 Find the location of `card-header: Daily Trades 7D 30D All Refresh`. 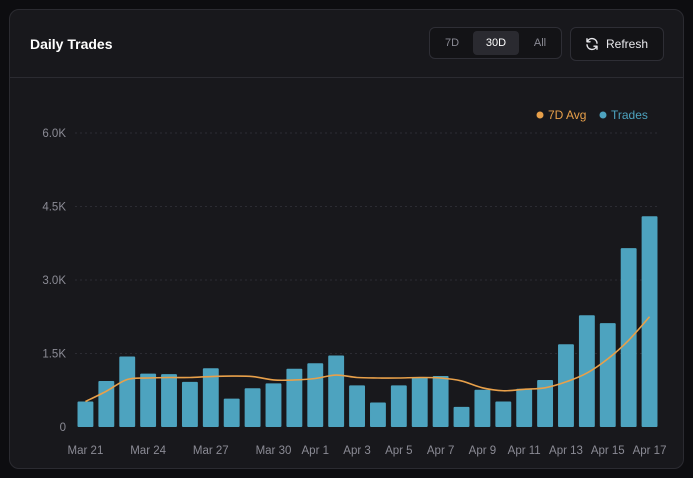

card-header: Daily Trades 7D 30D All Refresh is located at coordinates (346, 44).